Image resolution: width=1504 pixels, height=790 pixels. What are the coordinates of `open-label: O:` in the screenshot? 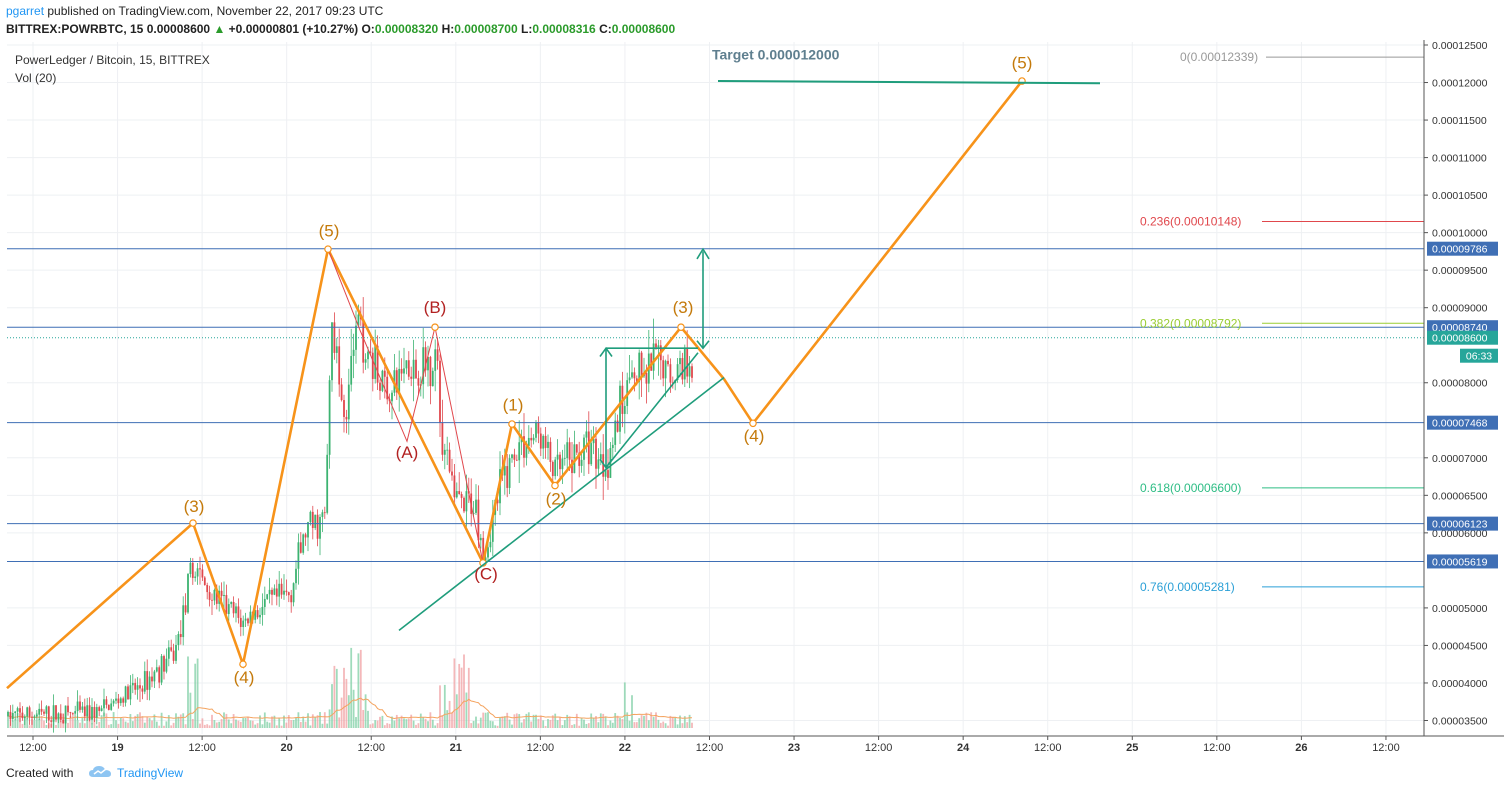 It's located at (368, 29).